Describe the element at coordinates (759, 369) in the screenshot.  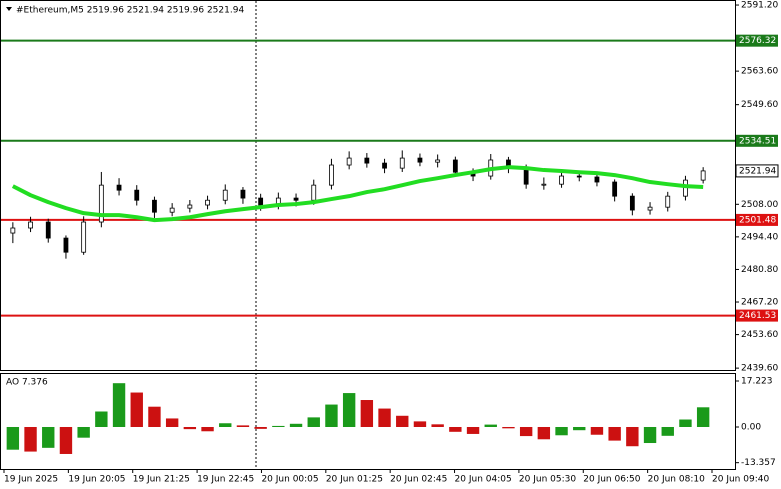
I see `y-tick-label: 2439.60` at that location.